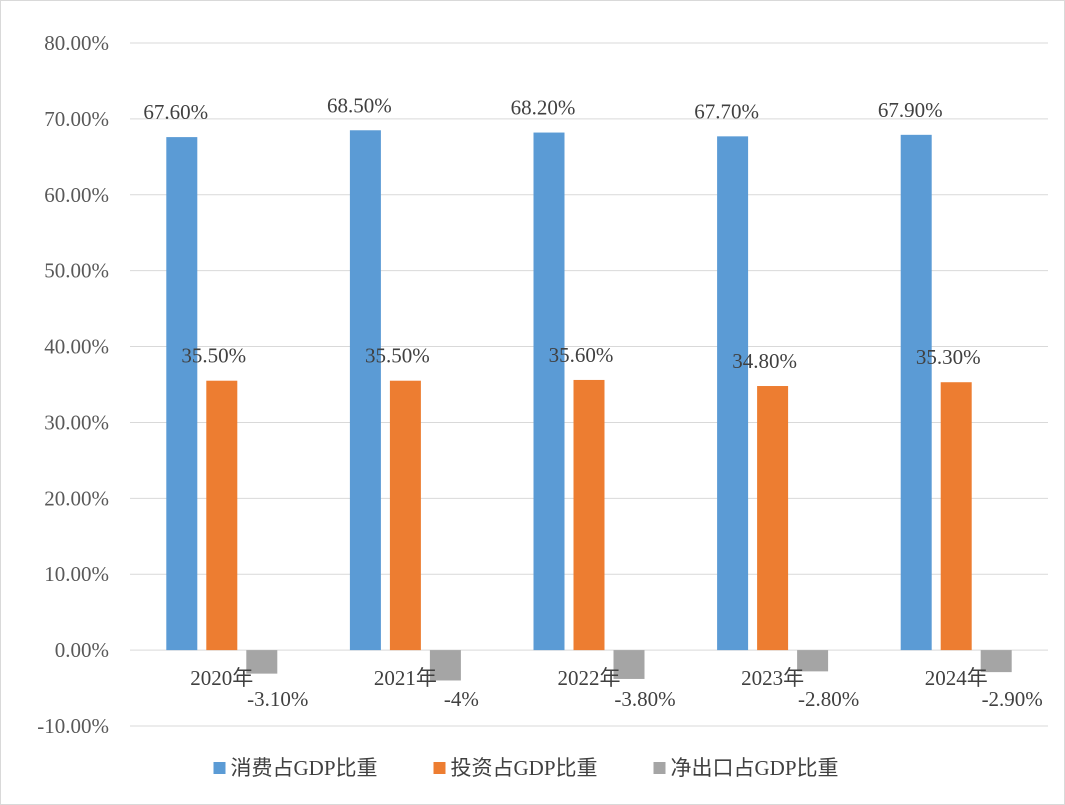  Describe the element at coordinates (813, 661) in the screenshot. I see `bar-3-2023年` at that location.